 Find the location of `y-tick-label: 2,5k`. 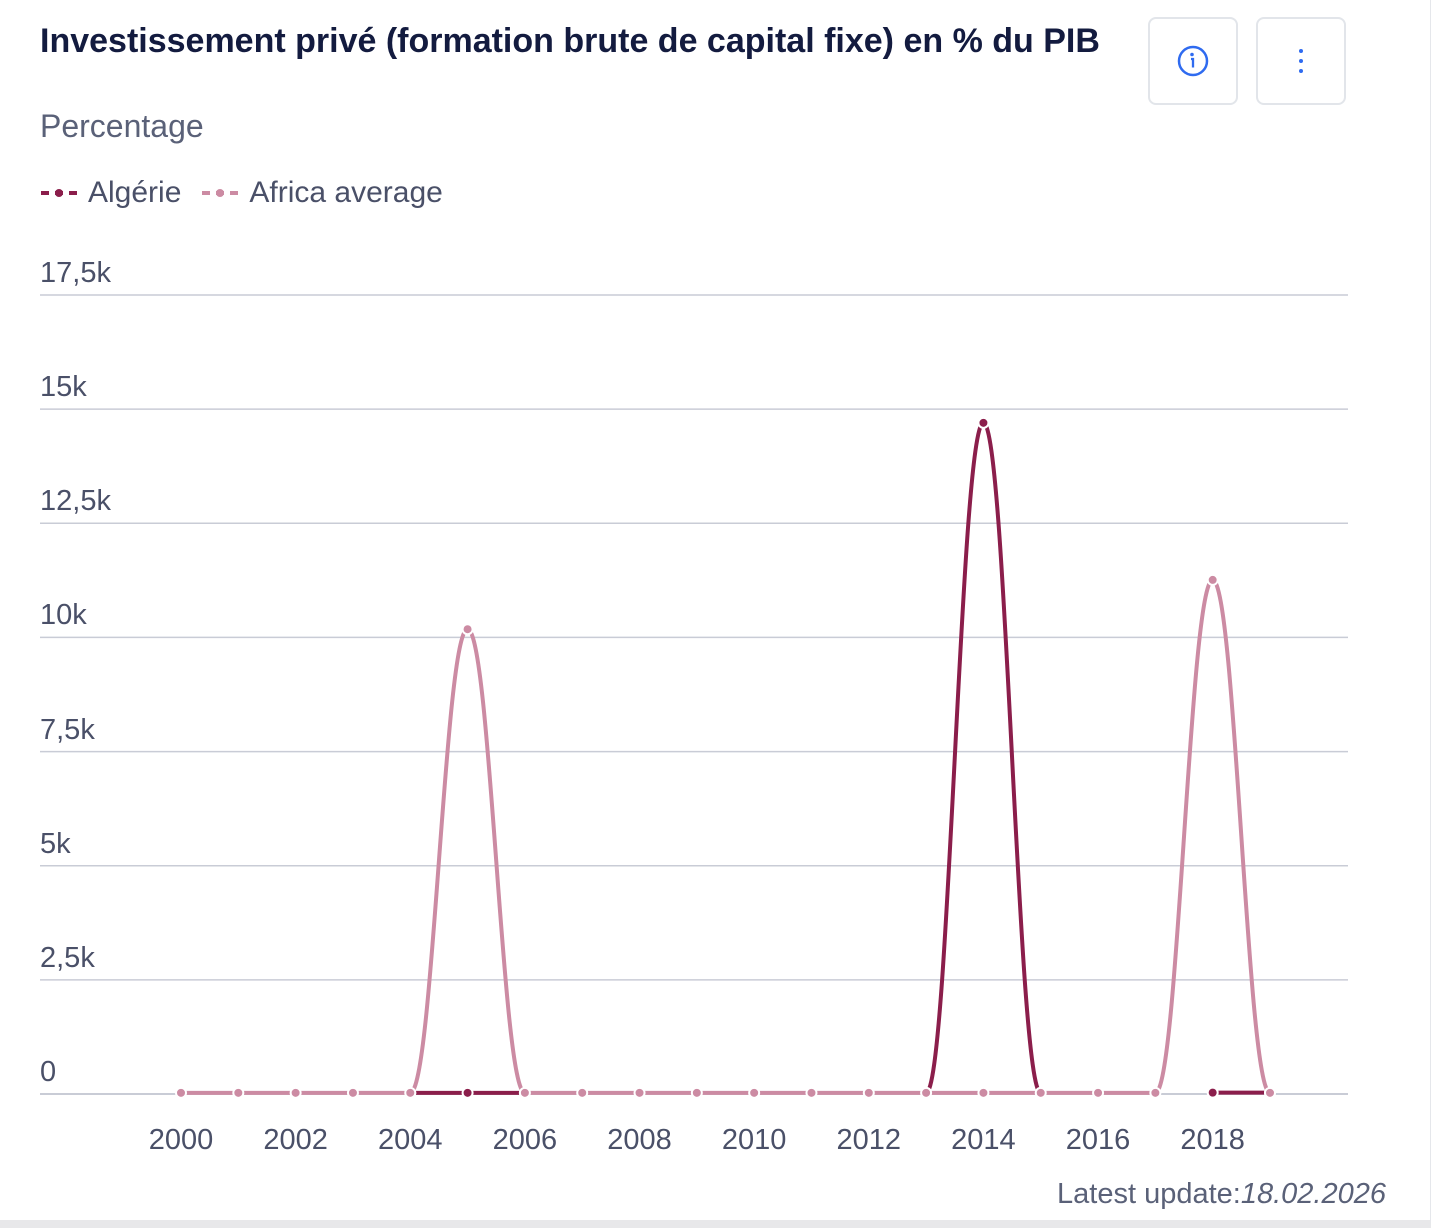

y-tick-label: 2,5k is located at coordinates (67, 957).